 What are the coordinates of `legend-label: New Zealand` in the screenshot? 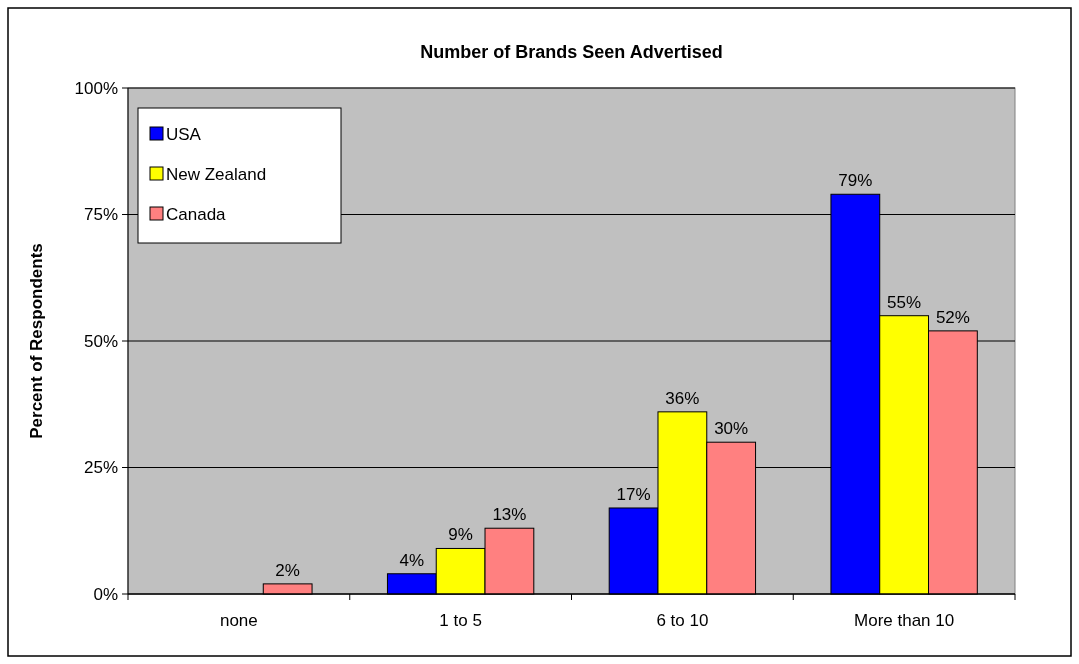 It's located at (216, 174).